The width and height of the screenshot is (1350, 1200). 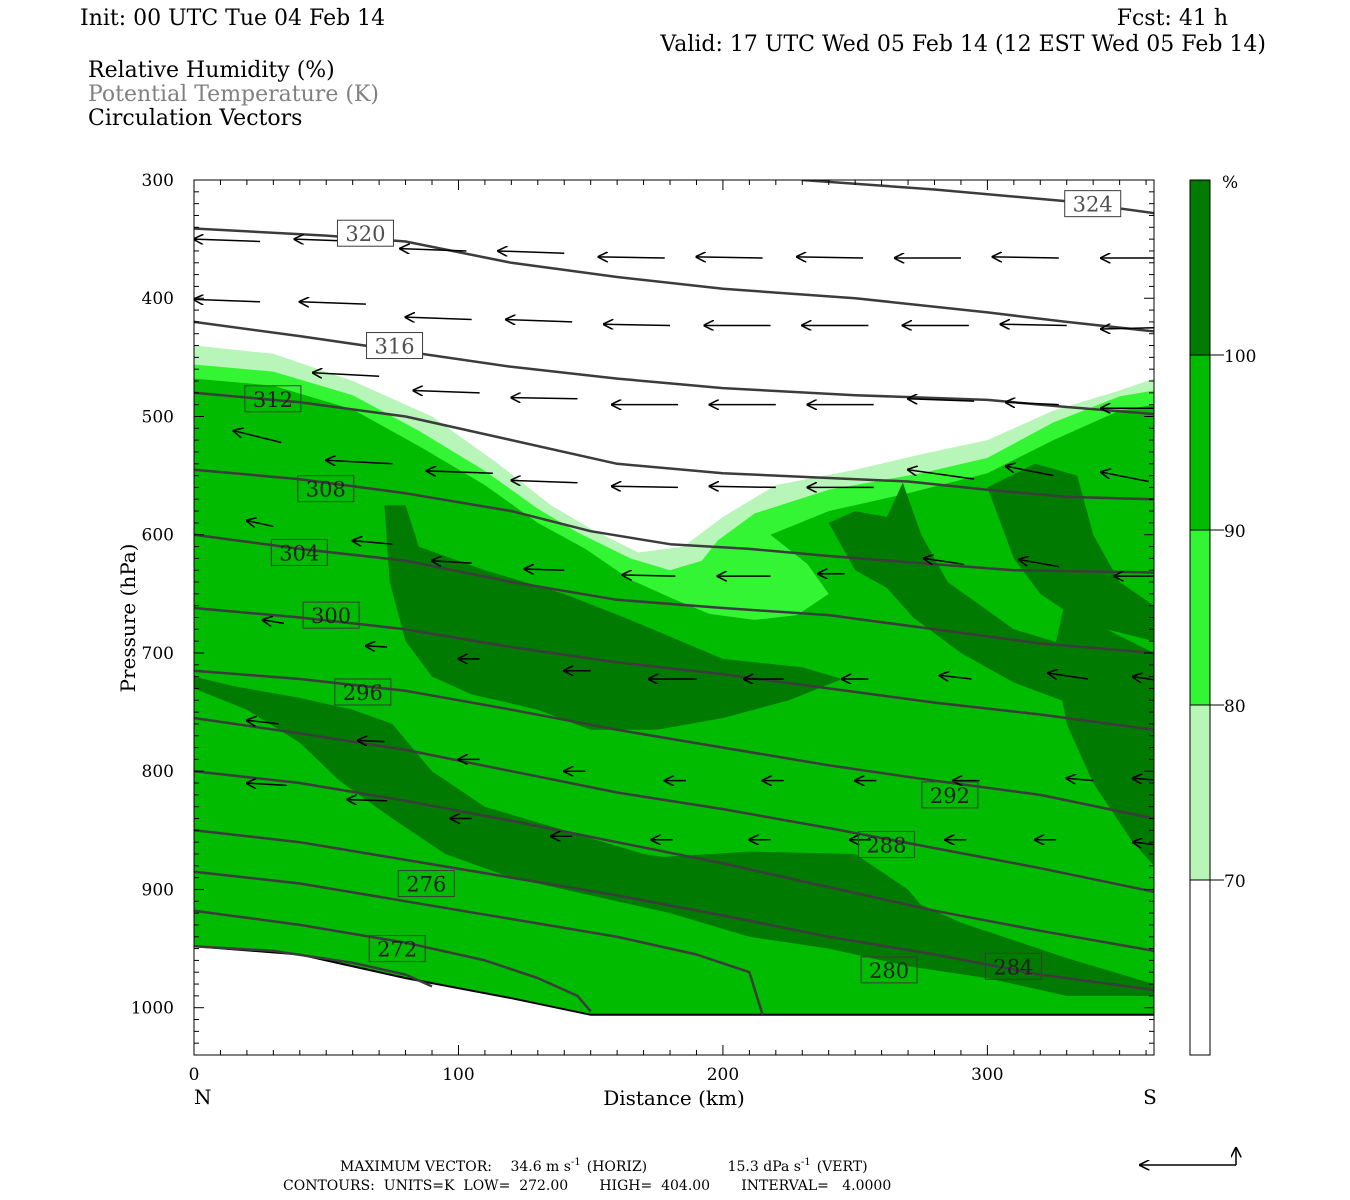 What do you see at coordinates (723, 1075) in the screenshot?
I see `x-tick-label: 200` at bounding box center [723, 1075].